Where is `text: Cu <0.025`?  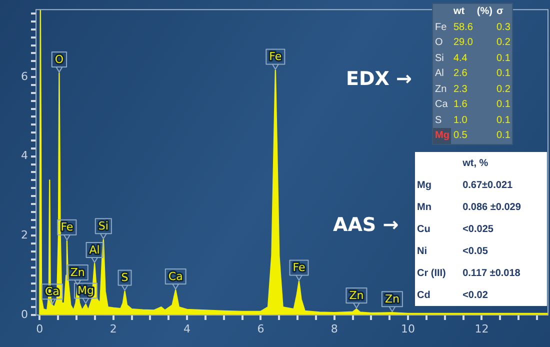
text: Cu <0.025 is located at coordinates (455, 229).